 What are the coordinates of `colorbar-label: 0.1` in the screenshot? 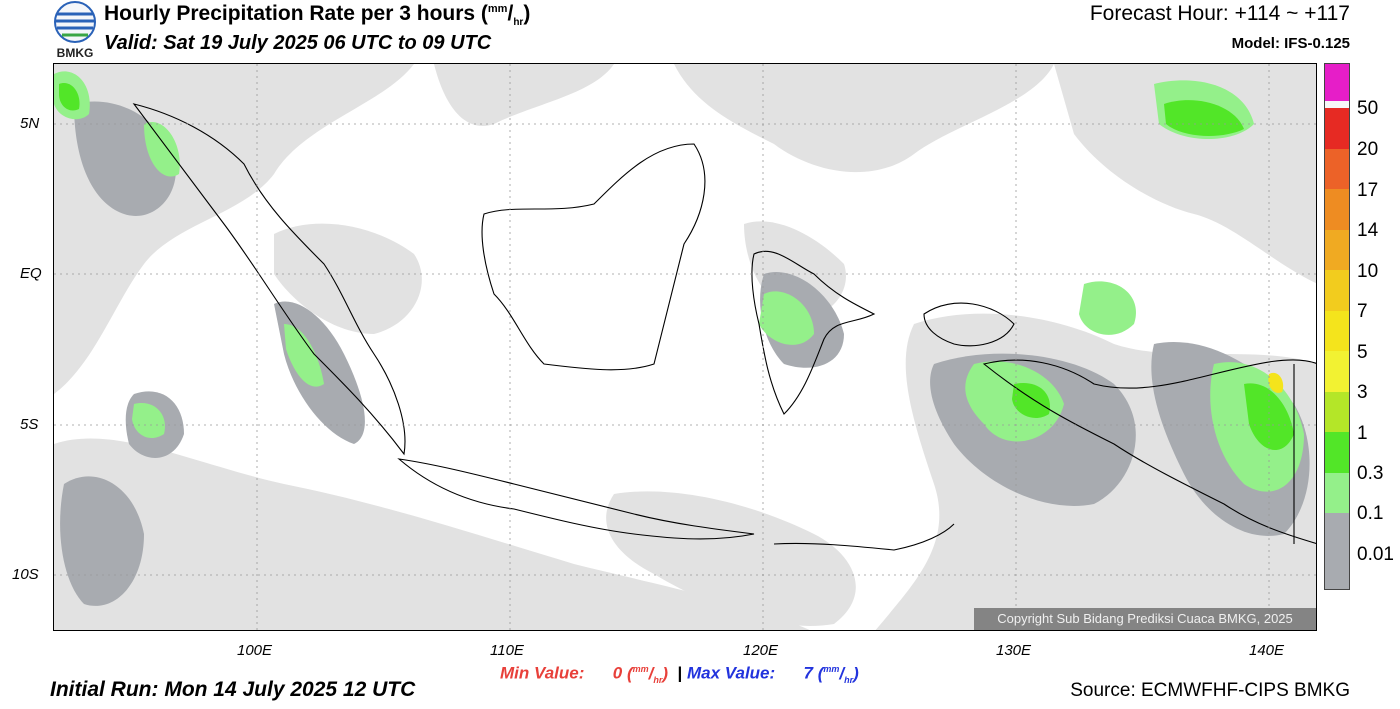 It's located at (1370, 513).